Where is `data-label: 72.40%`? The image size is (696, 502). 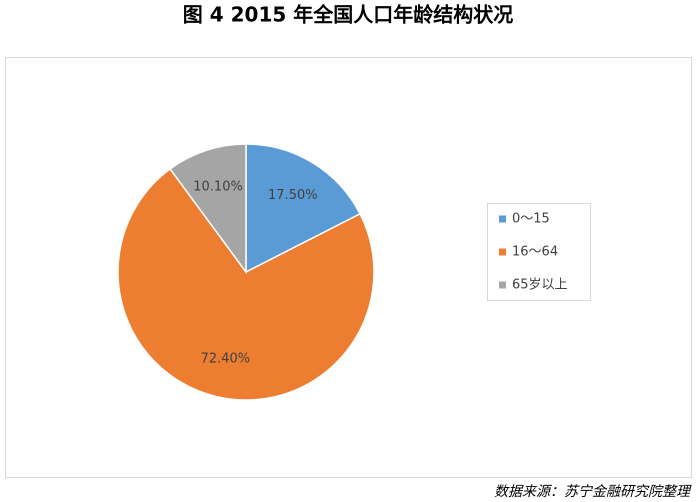
data-label: 72.40% is located at coordinates (226, 359).